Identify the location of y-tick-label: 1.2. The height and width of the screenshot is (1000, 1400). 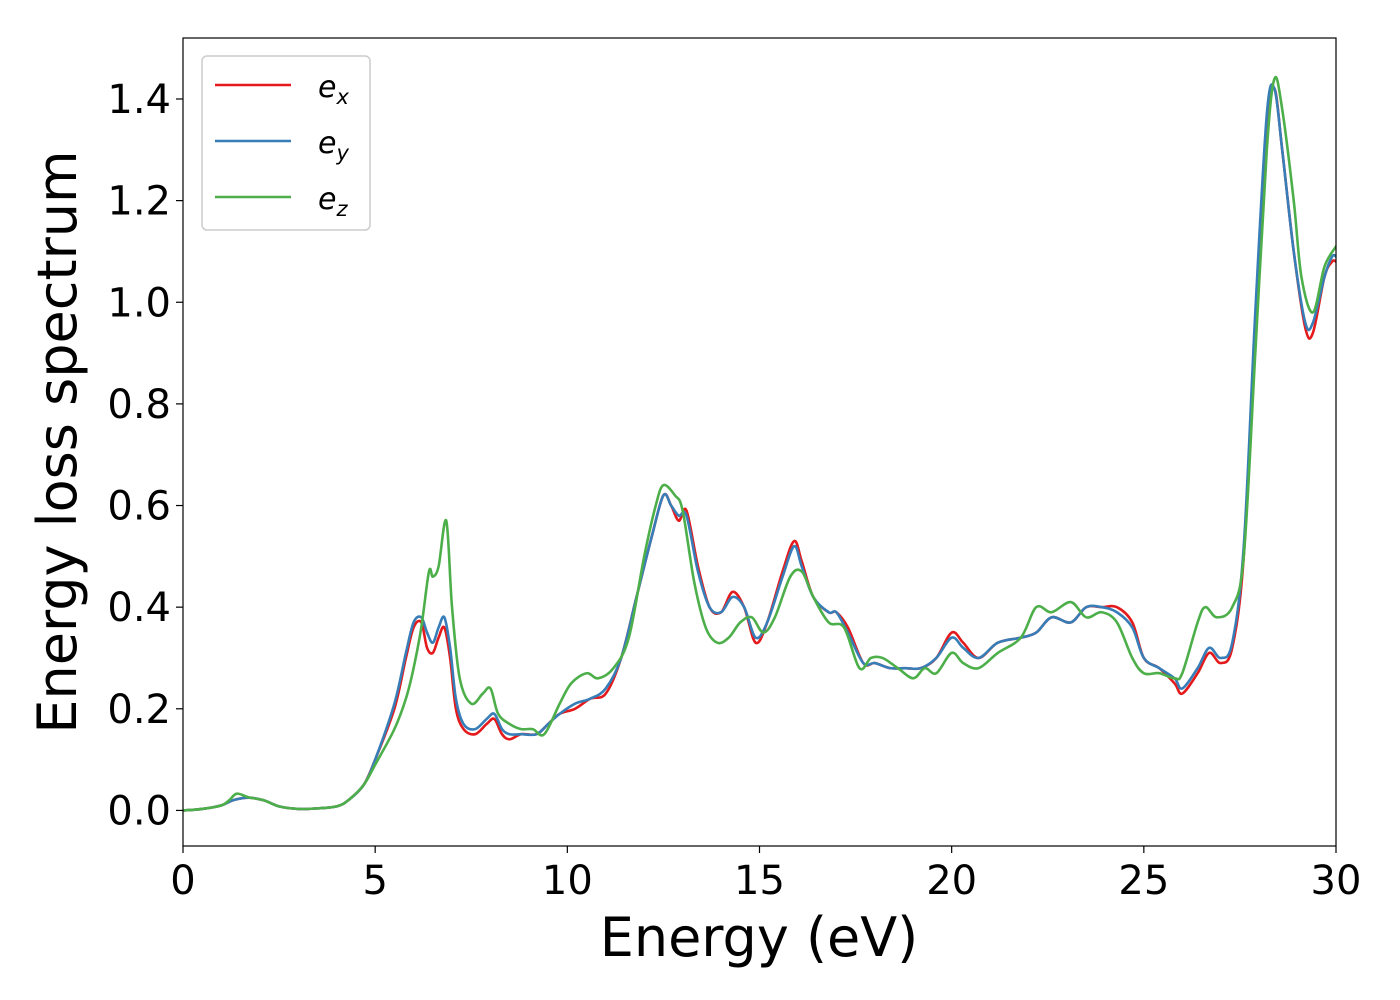
(139, 202).